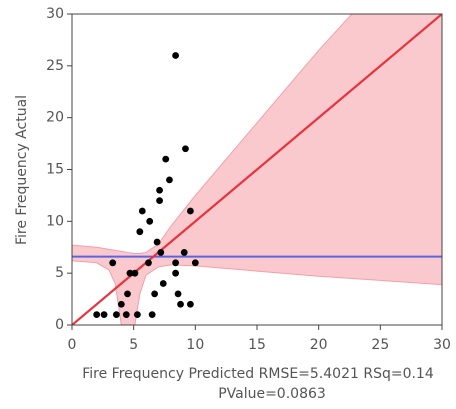 The height and width of the screenshot is (409, 456). Describe the element at coordinates (72, 345) in the screenshot. I see `x-tick-label: 0` at that location.